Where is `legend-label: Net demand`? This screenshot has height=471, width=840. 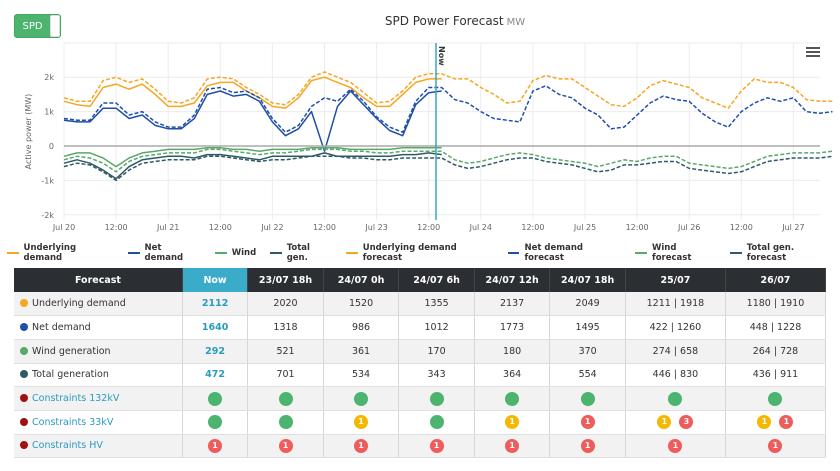
legend-label: Net demand is located at coordinates (164, 253).